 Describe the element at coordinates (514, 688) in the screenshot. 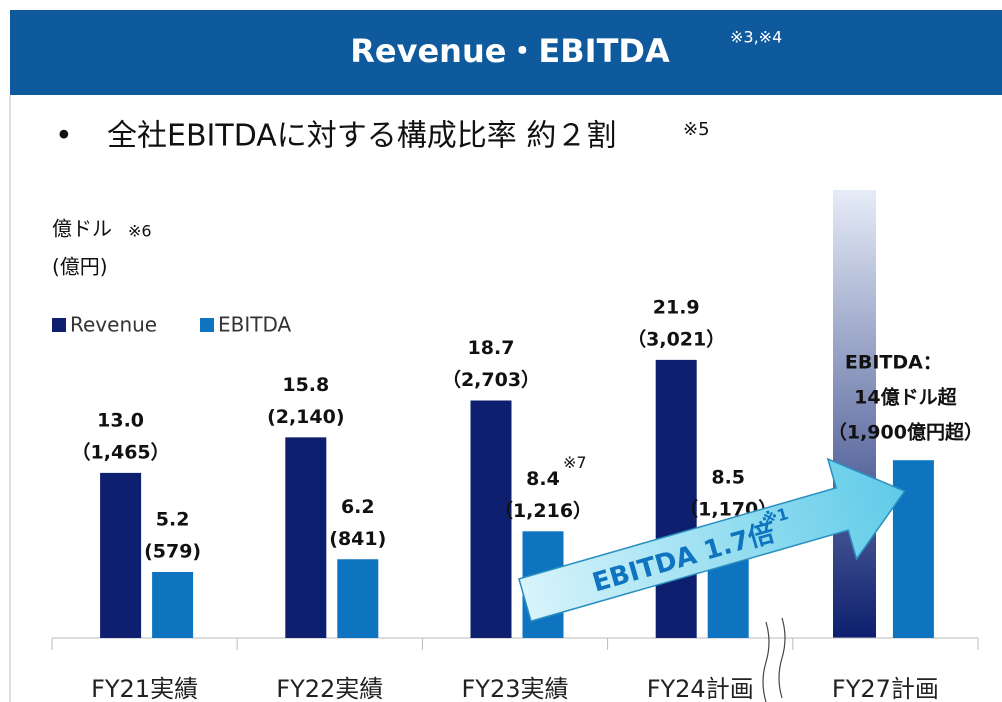

I see `x-tick-label: FY23実績` at that location.